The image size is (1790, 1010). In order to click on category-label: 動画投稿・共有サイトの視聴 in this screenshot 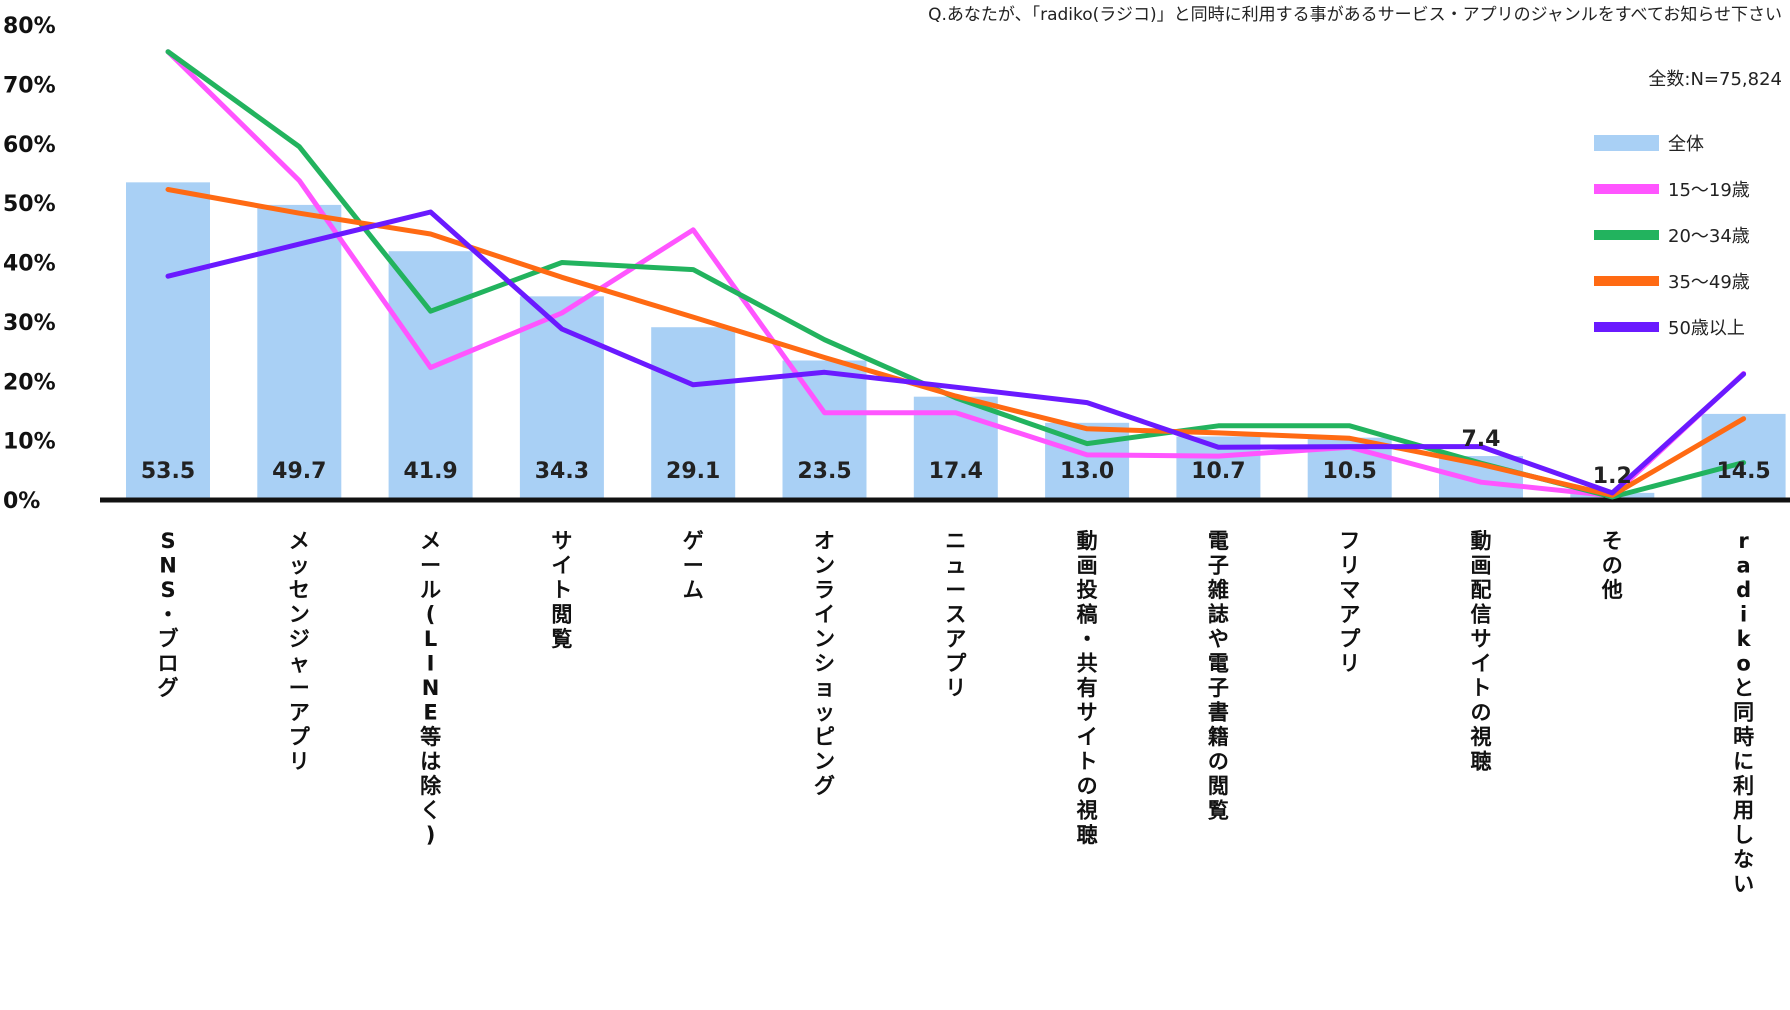, I will do `click(1087, 688)`.